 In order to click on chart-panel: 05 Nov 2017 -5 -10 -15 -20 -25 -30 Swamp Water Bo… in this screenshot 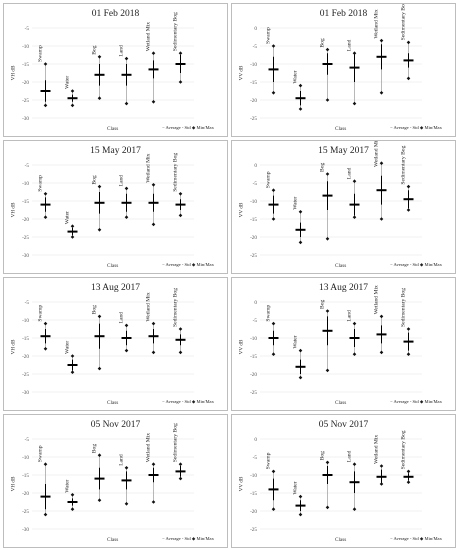, I will do `click(115, 481)`.